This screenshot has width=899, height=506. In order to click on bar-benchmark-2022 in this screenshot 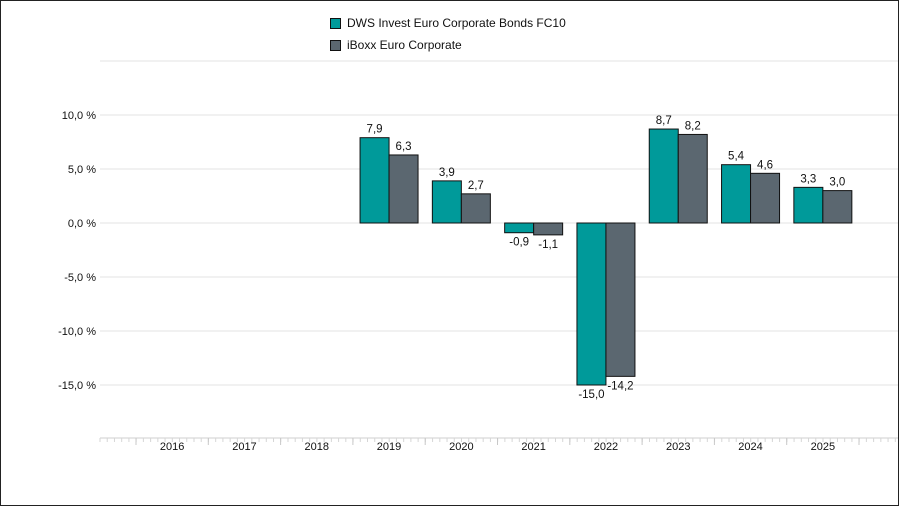, I will do `click(620, 299)`.